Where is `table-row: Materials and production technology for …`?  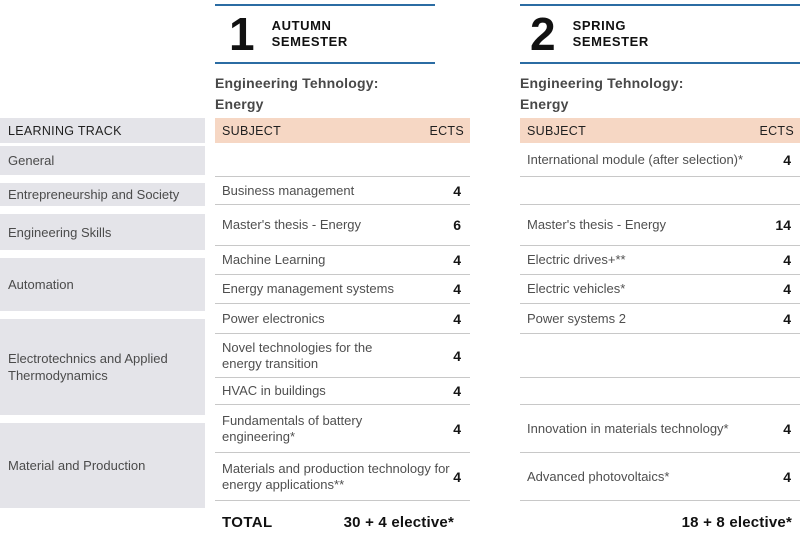
table-row: Materials and production technology for … is located at coordinates (342, 477).